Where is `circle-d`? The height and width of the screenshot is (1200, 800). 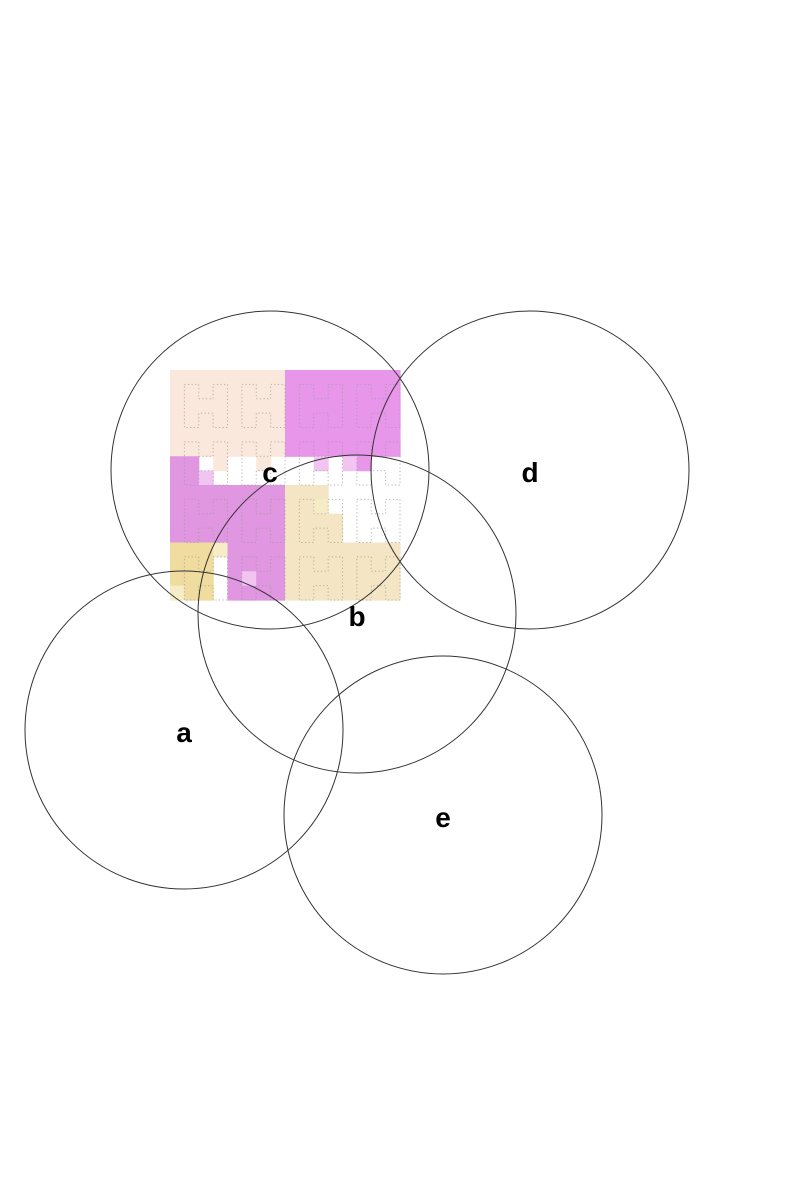 circle-d is located at coordinates (530, 470).